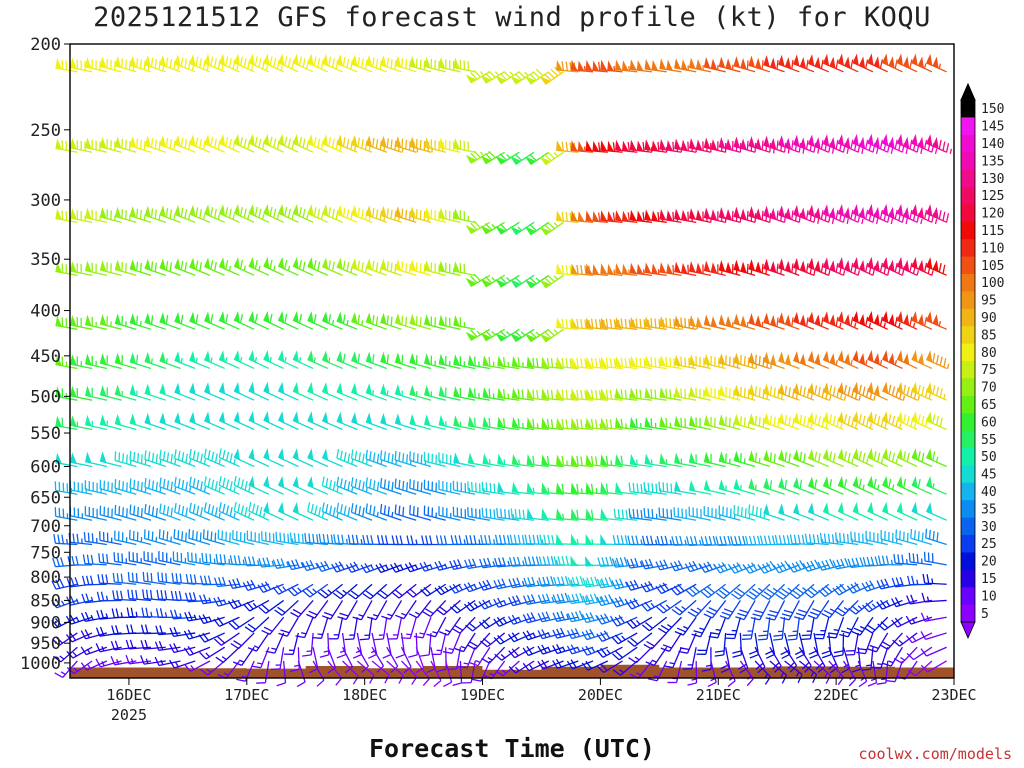 The height and width of the screenshot is (768, 1024). Describe the element at coordinates (935, 754) in the screenshot. I see `credit-link: coolwx.com/models` at that location.